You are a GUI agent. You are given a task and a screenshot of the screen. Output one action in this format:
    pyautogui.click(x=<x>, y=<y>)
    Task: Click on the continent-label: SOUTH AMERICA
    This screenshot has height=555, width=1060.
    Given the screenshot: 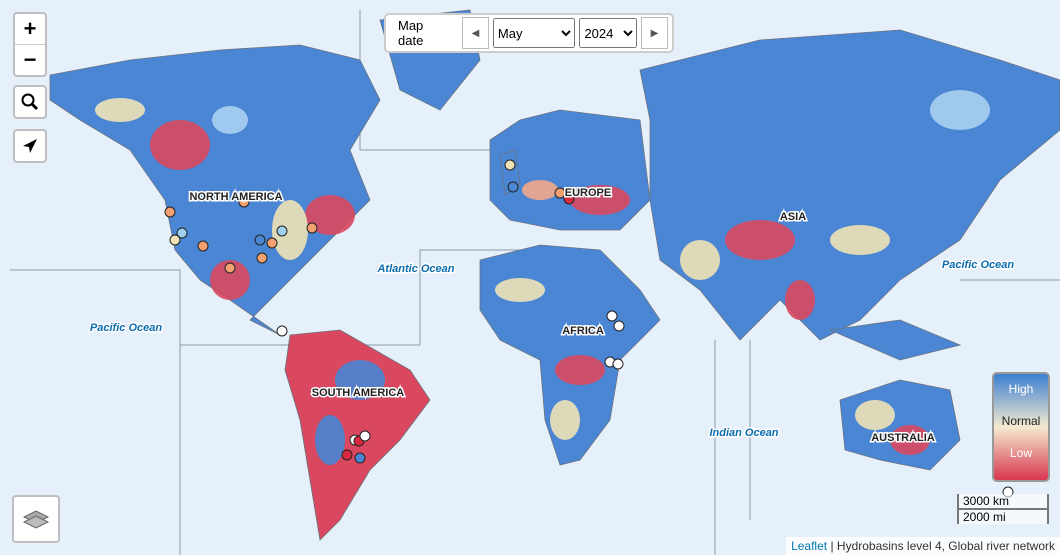 What is the action you would take?
    pyautogui.click(x=358, y=393)
    